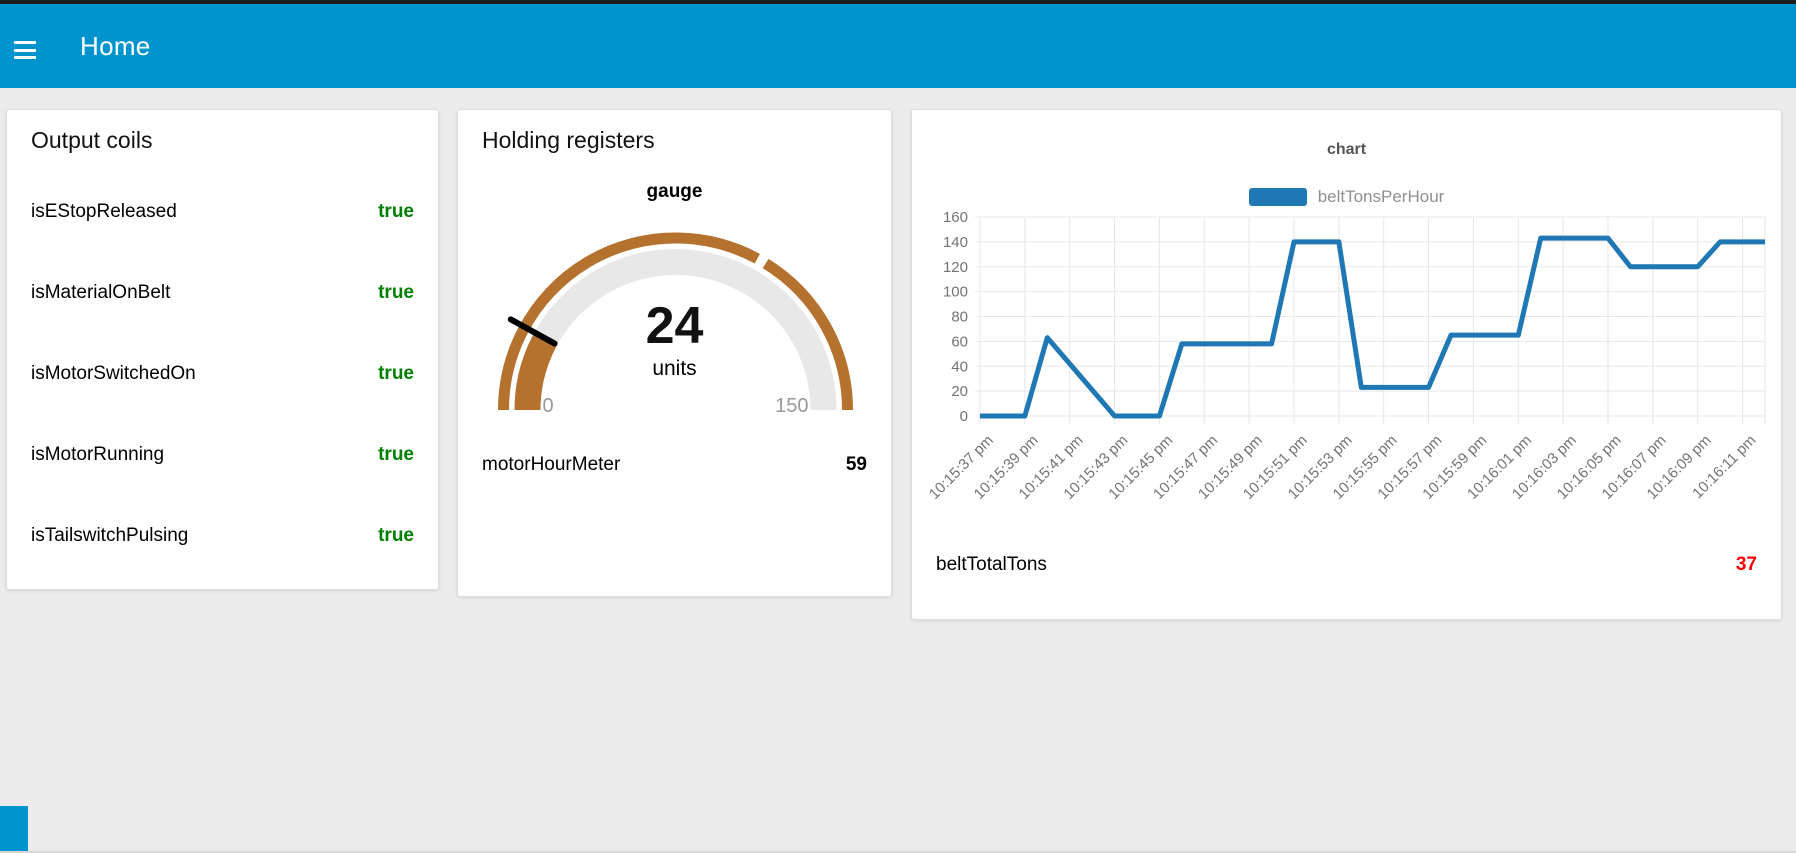 The height and width of the screenshot is (853, 1796). I want to click on coil-label: isMotorRunning, so click(98, 454).